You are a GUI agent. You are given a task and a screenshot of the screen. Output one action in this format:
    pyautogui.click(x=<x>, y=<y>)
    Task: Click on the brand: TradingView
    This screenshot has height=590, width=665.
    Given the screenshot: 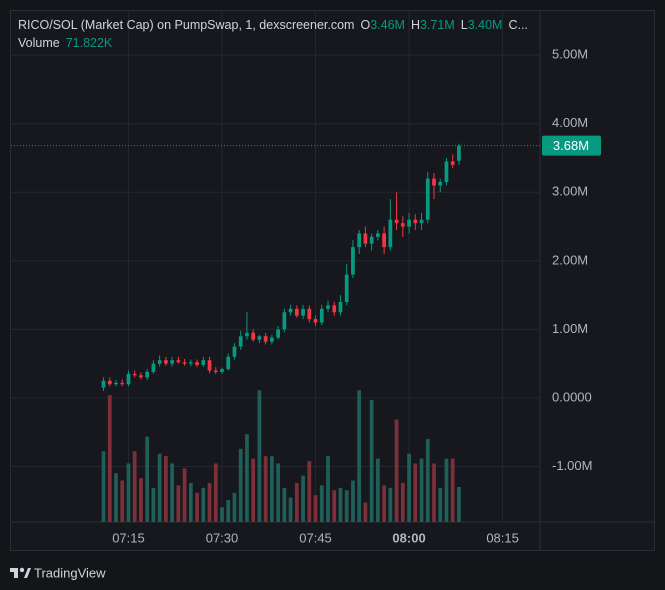 What is the action you would take?
    pyautogui.click(x=70, y=572)
    